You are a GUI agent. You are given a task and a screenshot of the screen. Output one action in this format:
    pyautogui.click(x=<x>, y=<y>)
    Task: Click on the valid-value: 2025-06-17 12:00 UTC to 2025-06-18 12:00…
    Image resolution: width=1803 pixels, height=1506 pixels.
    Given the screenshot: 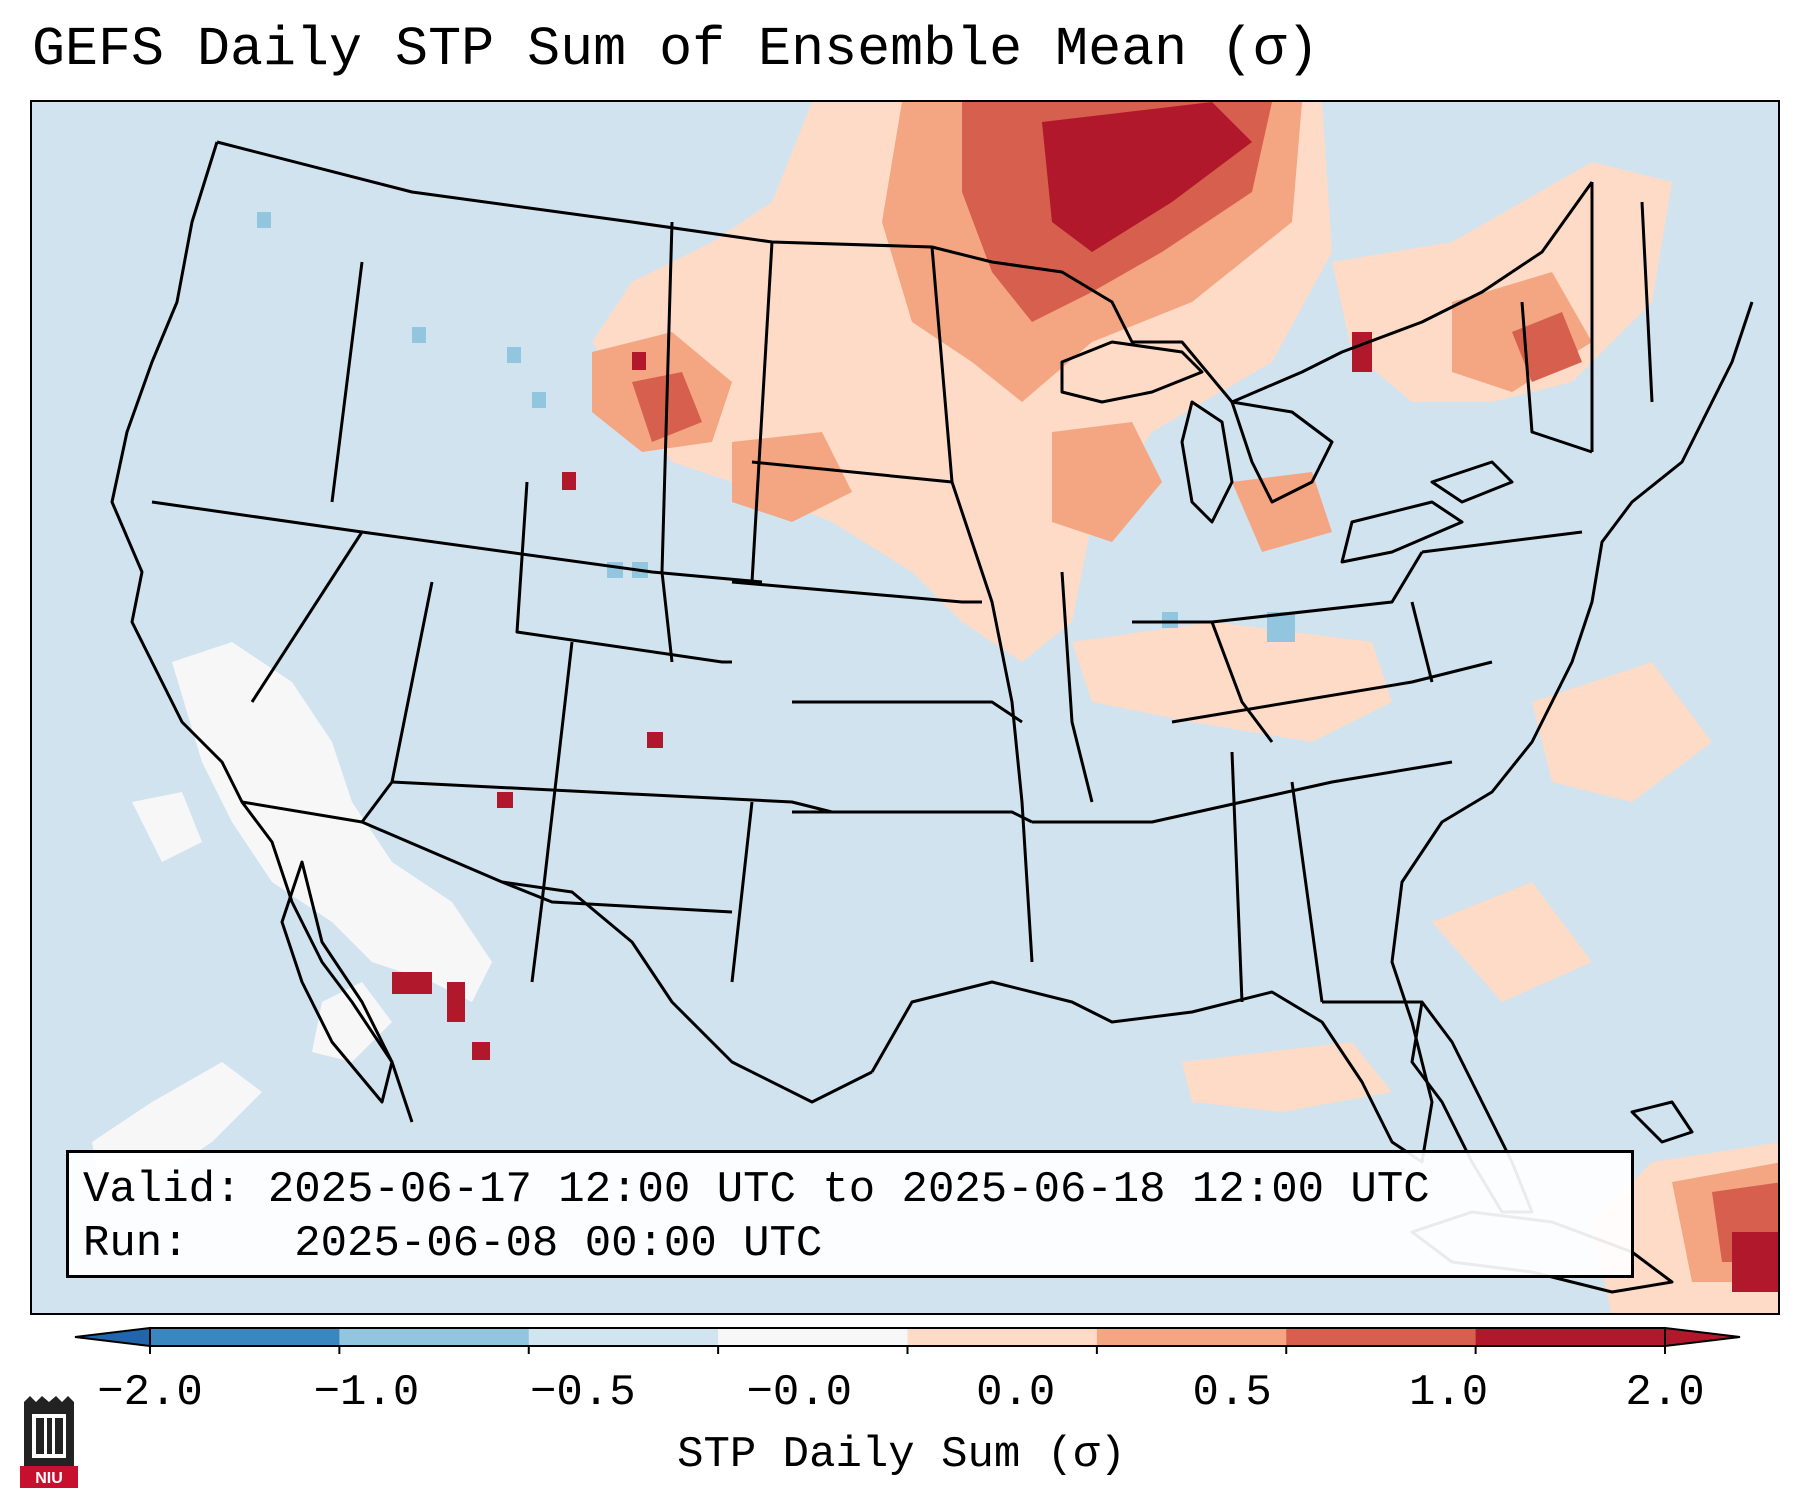 What is the action you would take?
    pyautogui.click(x=848, y=1190)
    